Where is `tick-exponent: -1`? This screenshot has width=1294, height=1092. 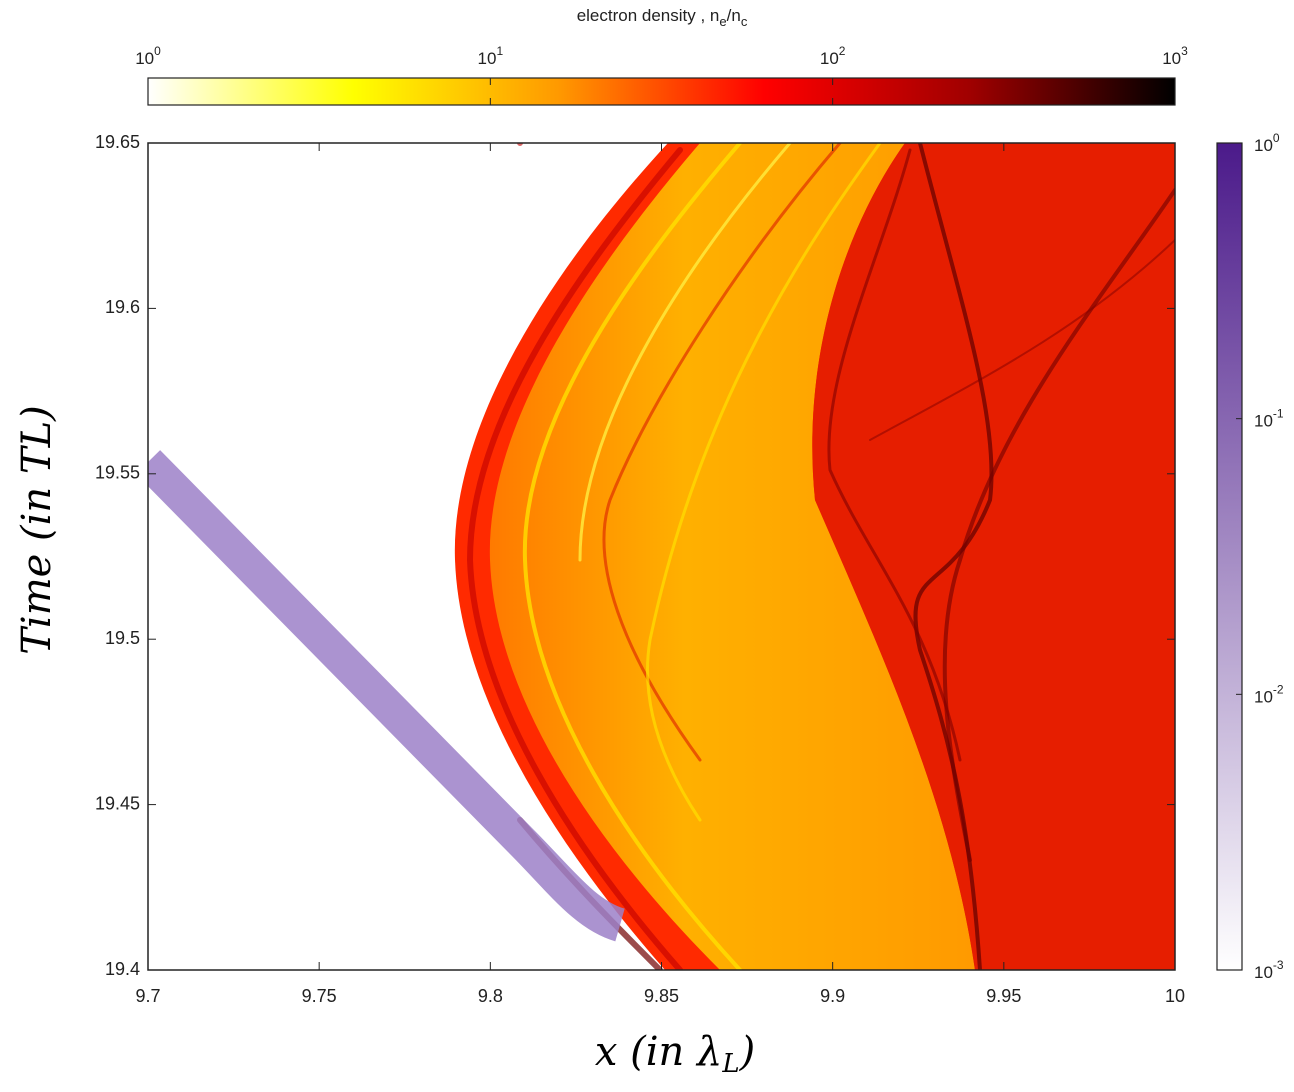
tick-exponent: -1 is located at coordinates (1278, 414).